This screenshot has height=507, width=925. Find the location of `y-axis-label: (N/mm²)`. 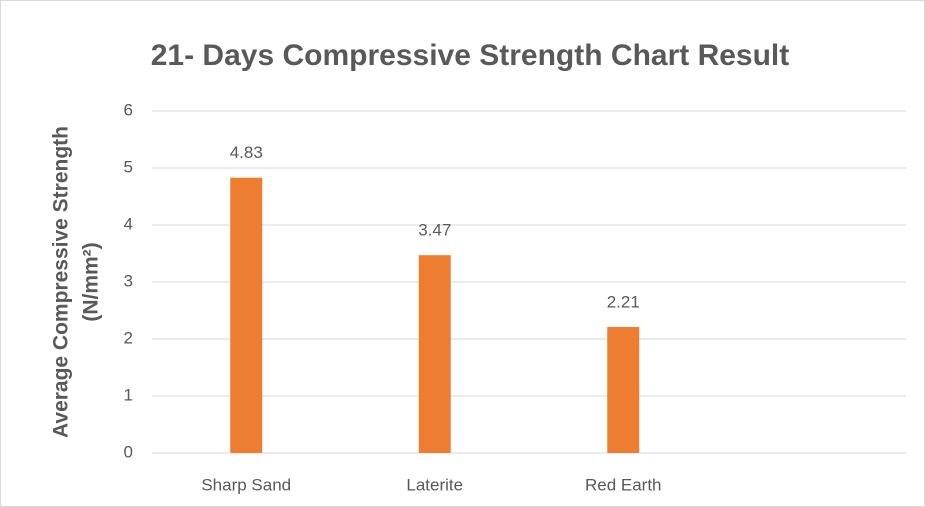

y-axis-label: (N/mm²) is located at coordinates (91, 281).